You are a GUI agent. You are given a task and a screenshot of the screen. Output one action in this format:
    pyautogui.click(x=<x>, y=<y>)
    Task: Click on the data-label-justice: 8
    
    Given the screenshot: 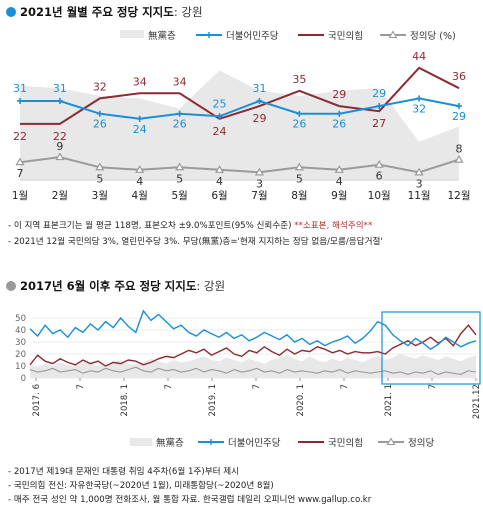 What is the action you would take?
    pyautogui.click(x=459, y=149)
    